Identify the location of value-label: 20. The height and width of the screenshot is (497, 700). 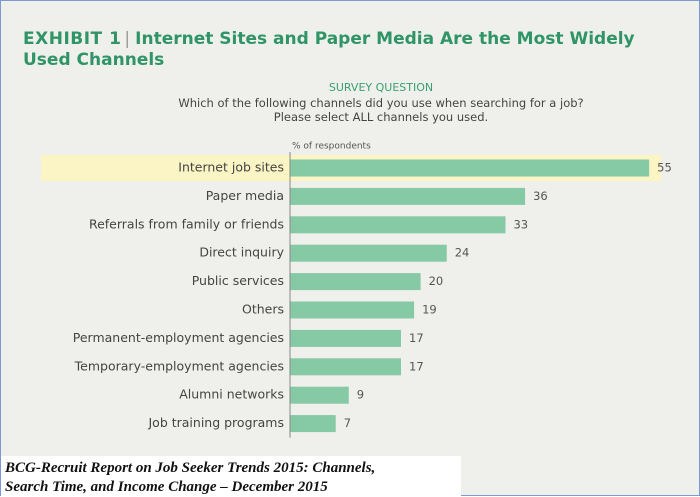
(436, 281).